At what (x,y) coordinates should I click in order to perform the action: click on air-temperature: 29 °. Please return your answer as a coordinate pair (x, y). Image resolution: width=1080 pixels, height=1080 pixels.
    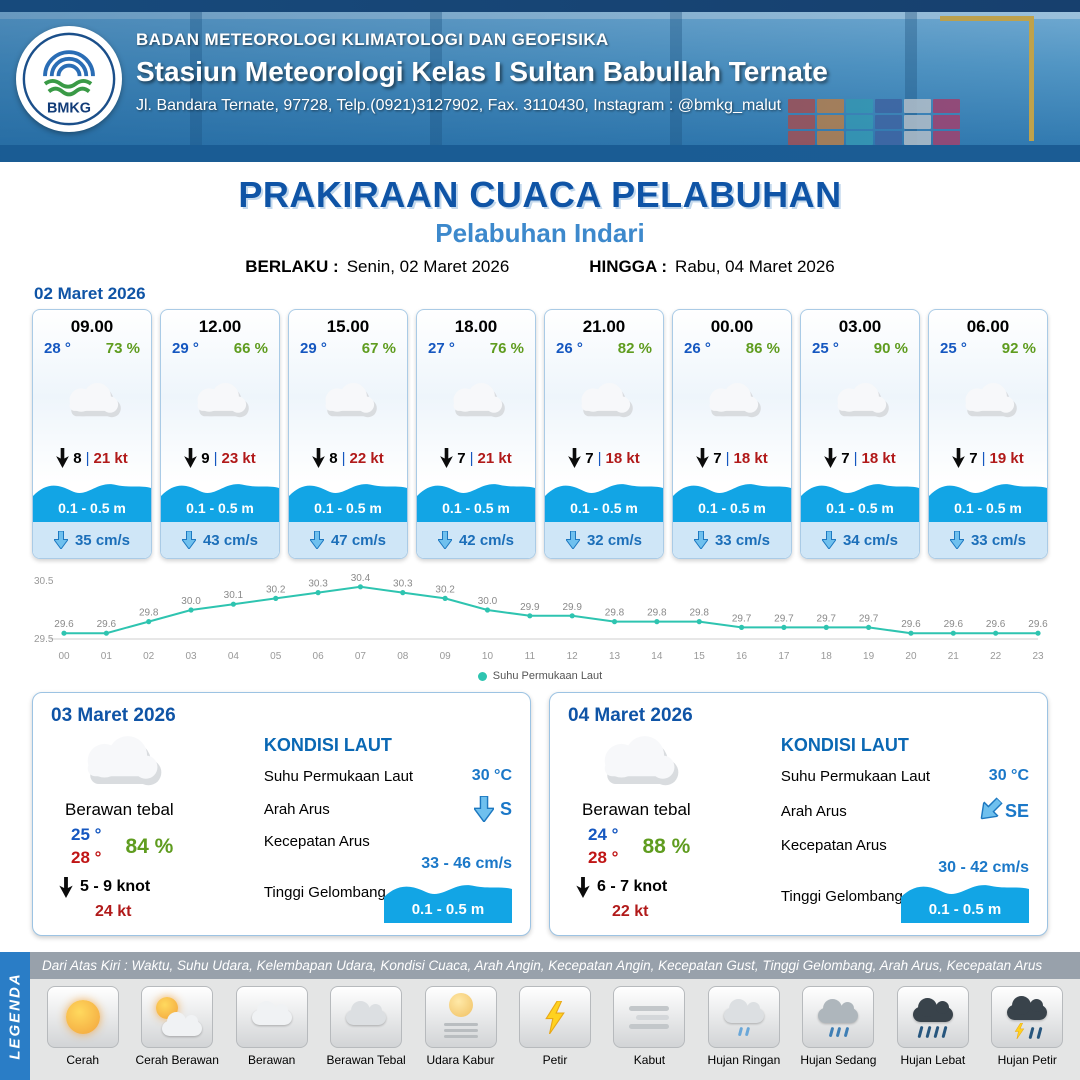
    Looking at the image, I should click on (313, 348).